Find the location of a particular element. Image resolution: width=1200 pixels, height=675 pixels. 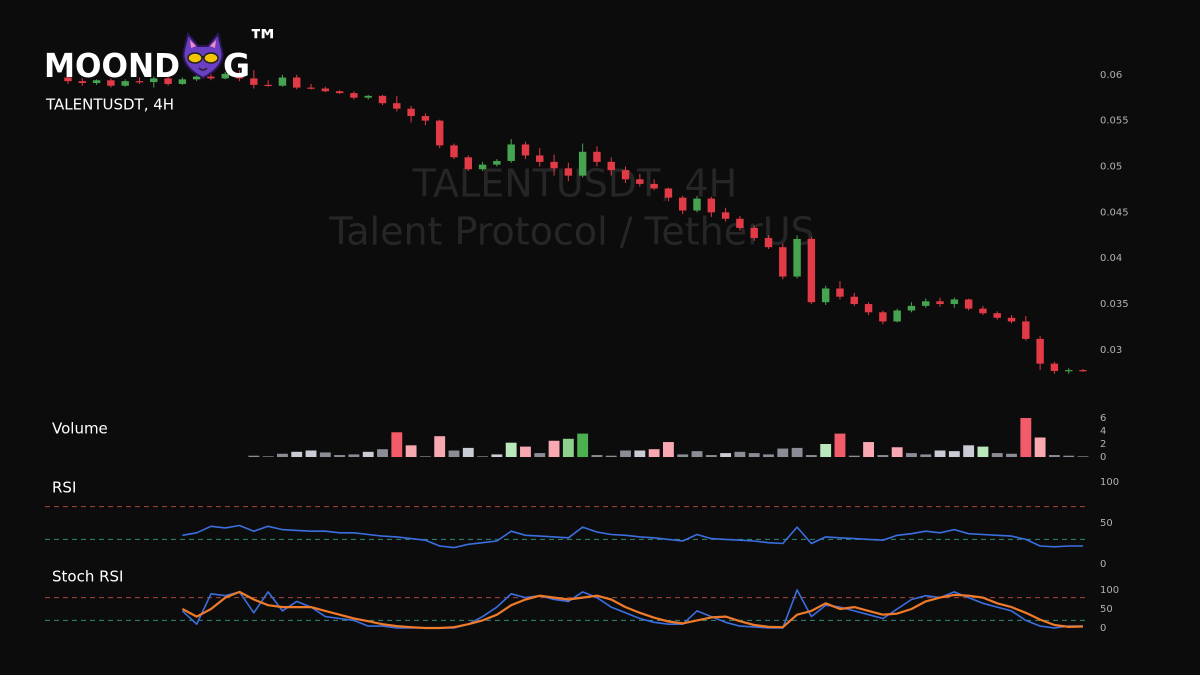

logo-right: G is located at coordinates (236, 65).